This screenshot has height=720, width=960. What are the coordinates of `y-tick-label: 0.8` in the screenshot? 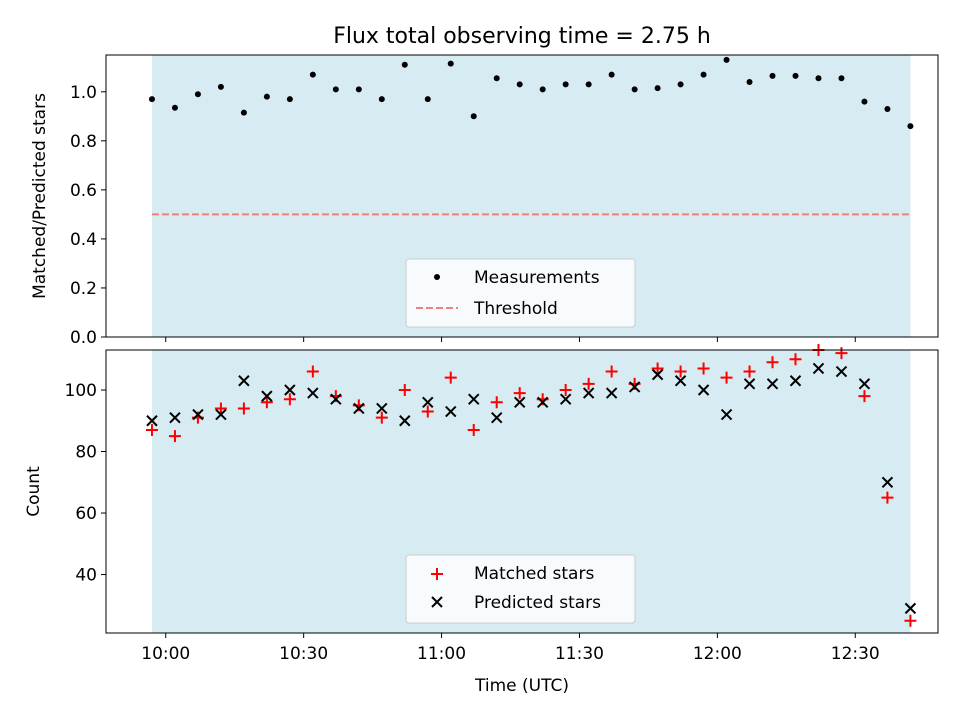 It's located at (83, 142).